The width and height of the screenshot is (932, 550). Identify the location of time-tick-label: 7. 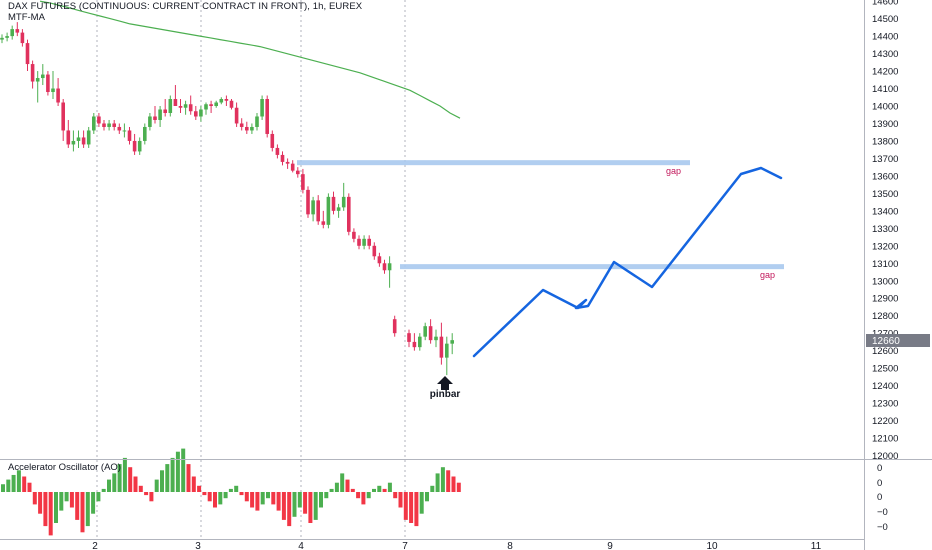
(405, 545).